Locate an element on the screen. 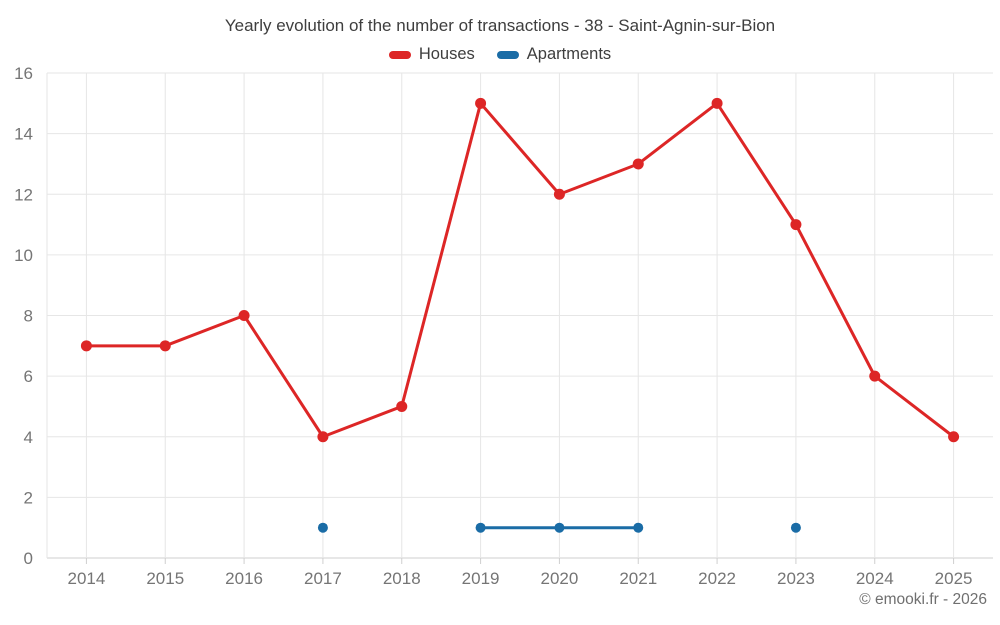 This screenshot has width=1000, height=625. copyright-notice: © emooki.fr - 2026 is located at coordinates (923, 599).